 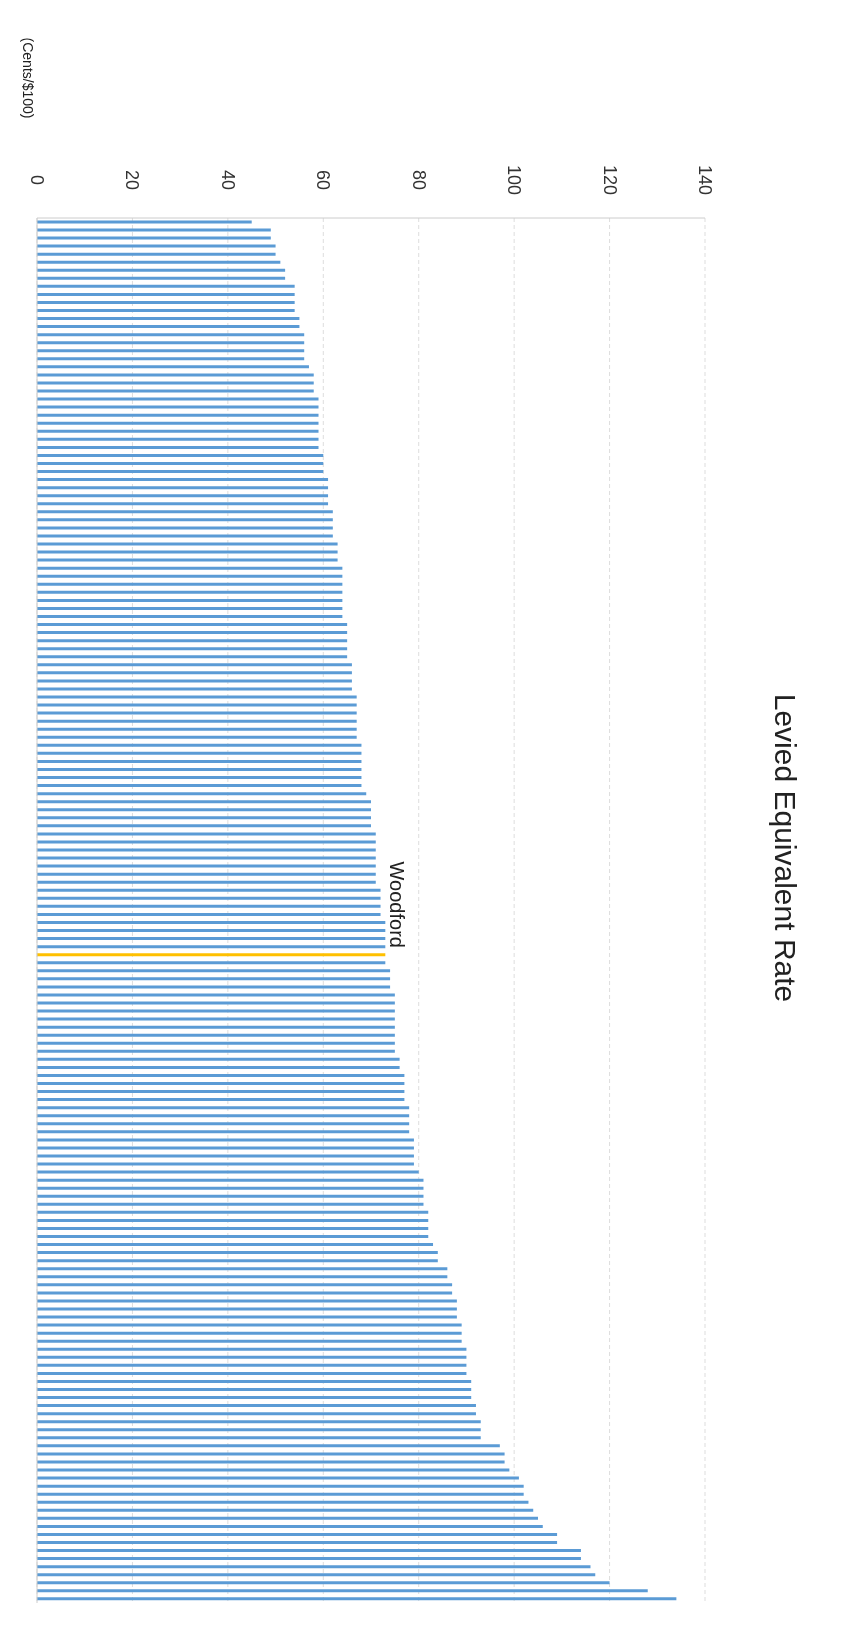 What do you see at coordinates (785, 848) in the screenshot?
I see `text: Levied Equivalent Rate` at bounding box center [785, 848].